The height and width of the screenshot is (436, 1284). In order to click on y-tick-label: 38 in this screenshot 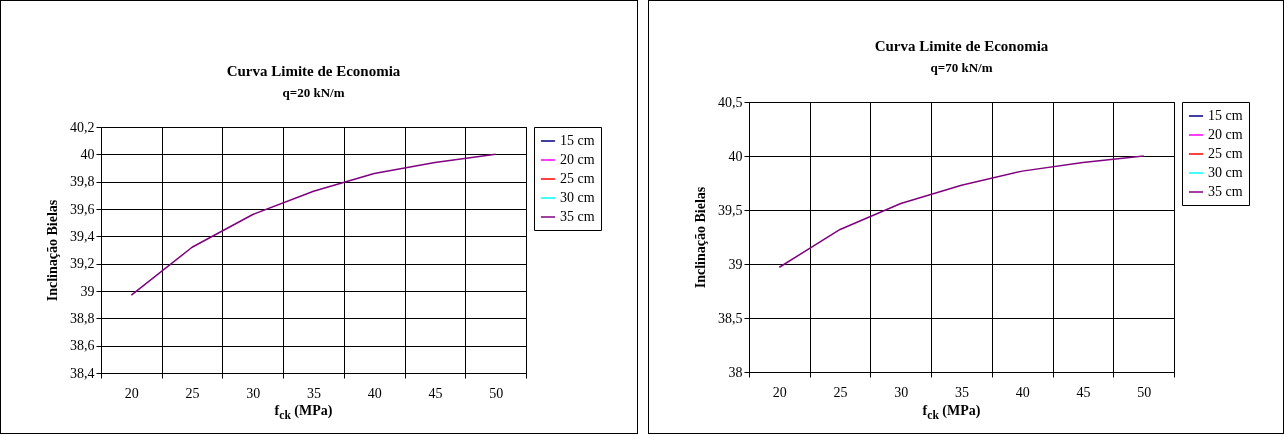, I will do `click(735, 372)`.